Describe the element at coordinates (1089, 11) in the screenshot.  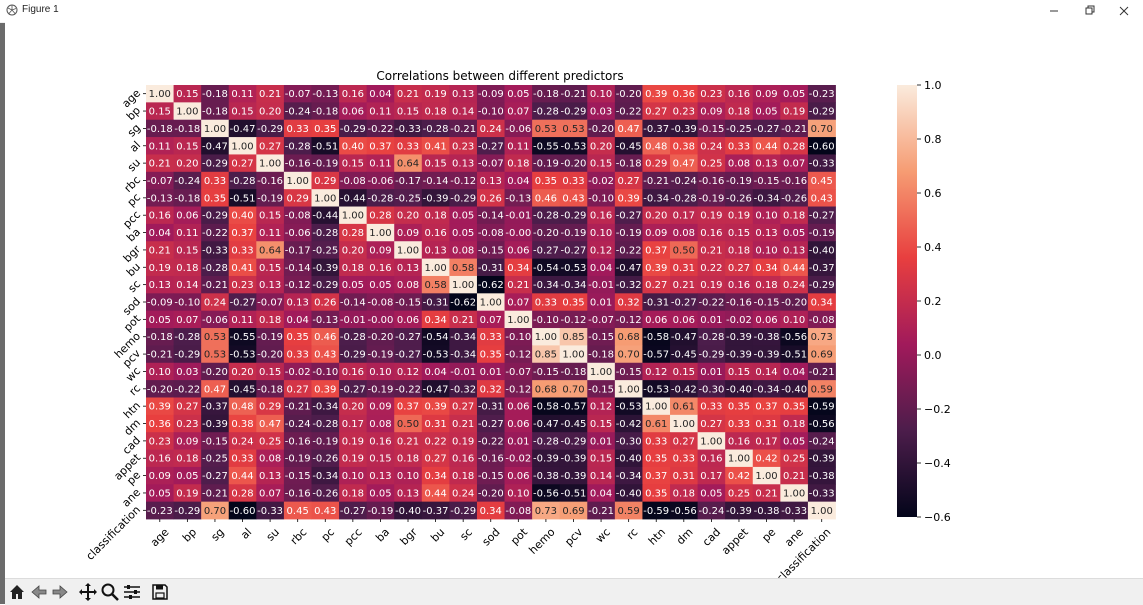
I see `restore-button` at that location.